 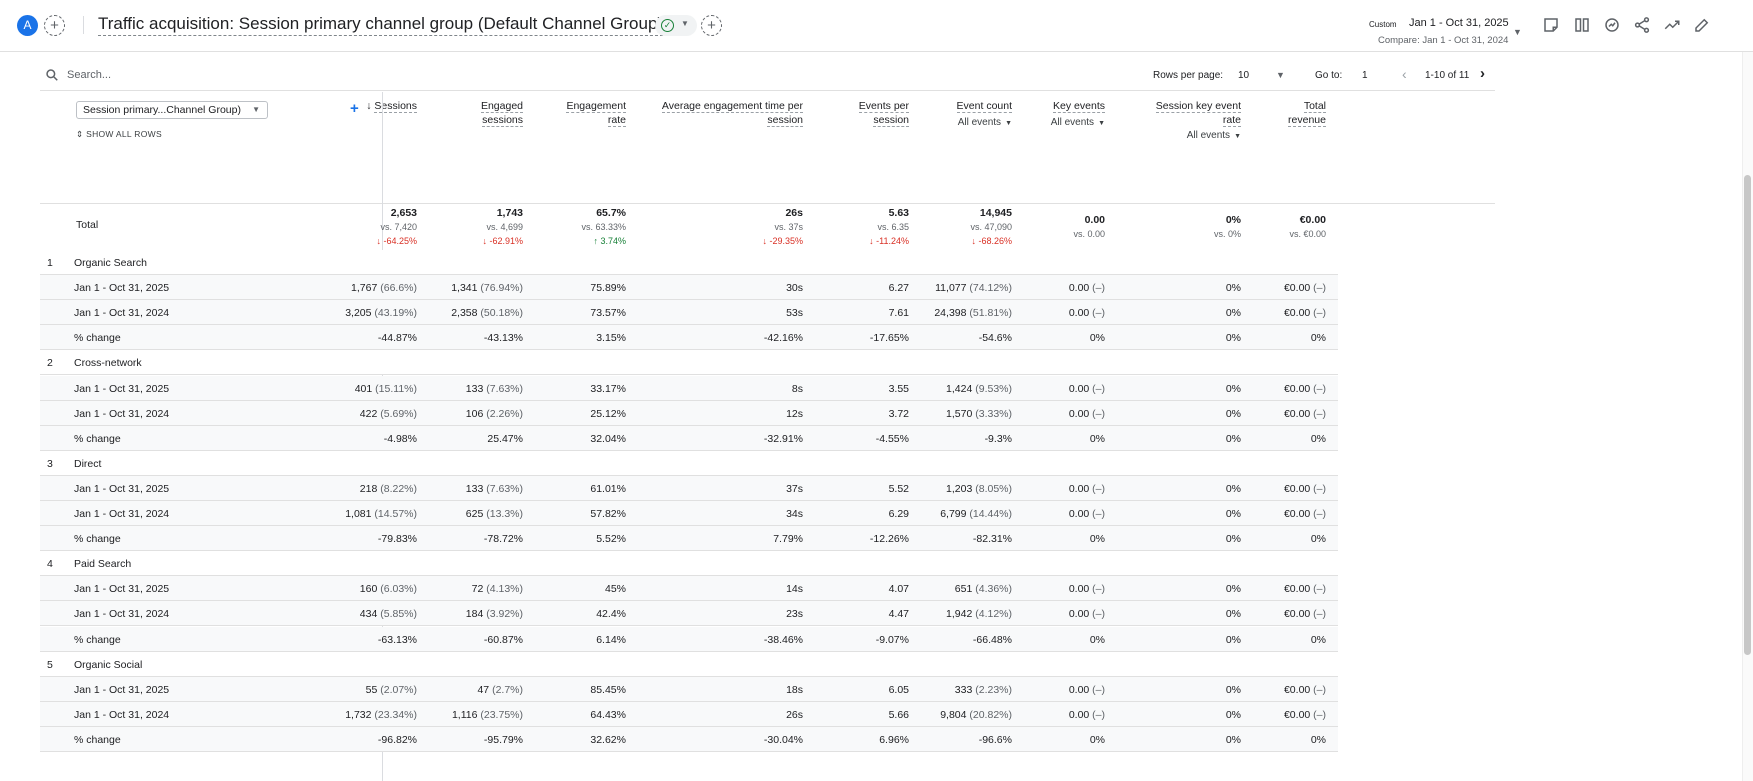 I want to click on edit-icon, so click(x=1702, y=25).